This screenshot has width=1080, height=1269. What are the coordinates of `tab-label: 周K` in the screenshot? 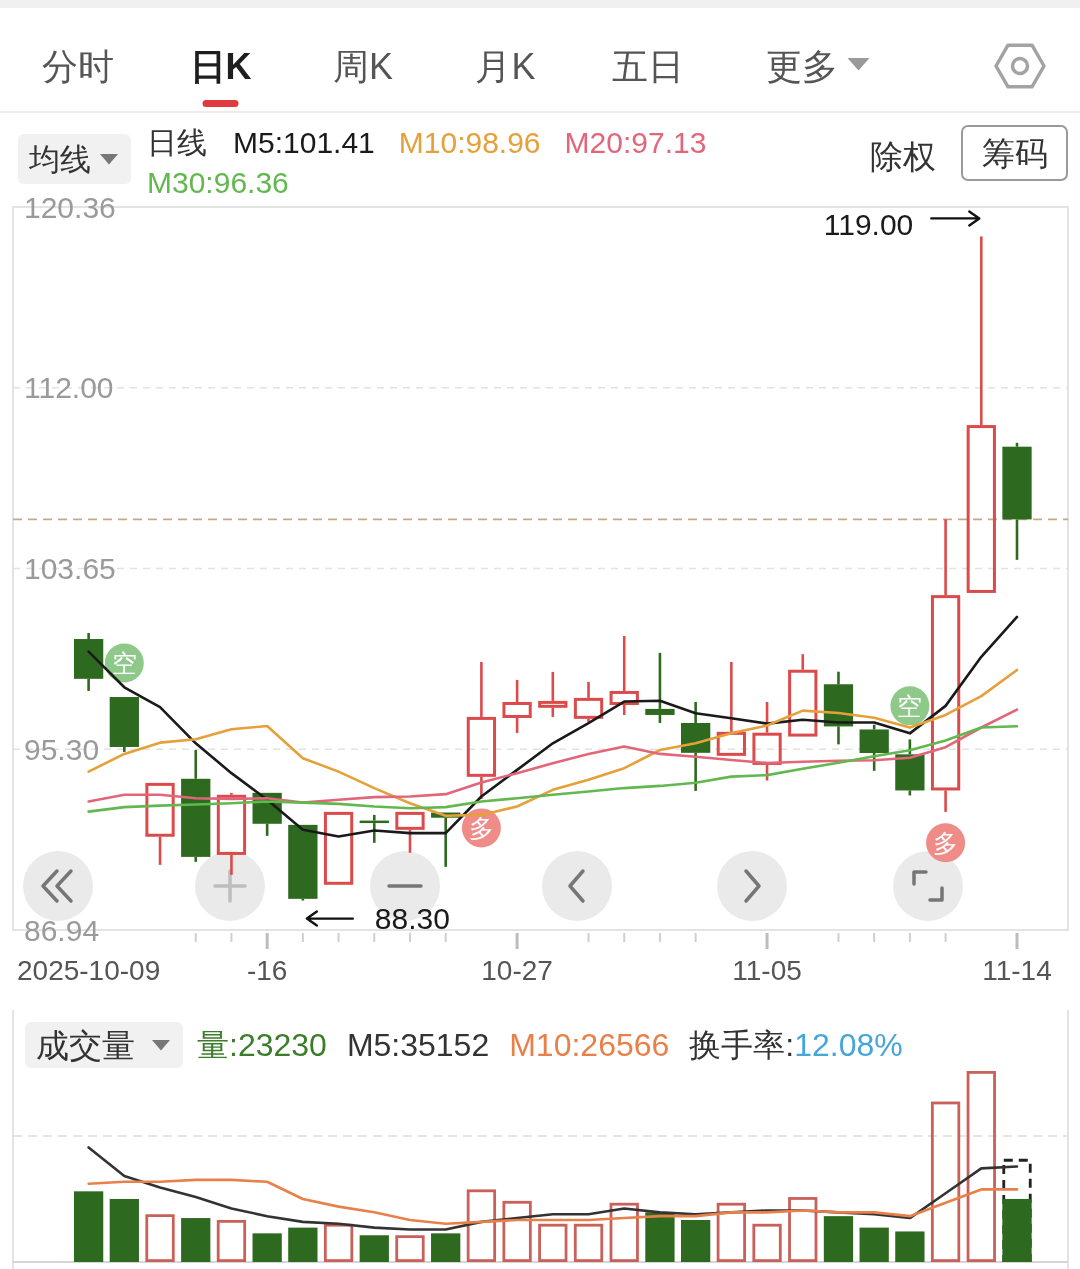 It's located at (363, 66).